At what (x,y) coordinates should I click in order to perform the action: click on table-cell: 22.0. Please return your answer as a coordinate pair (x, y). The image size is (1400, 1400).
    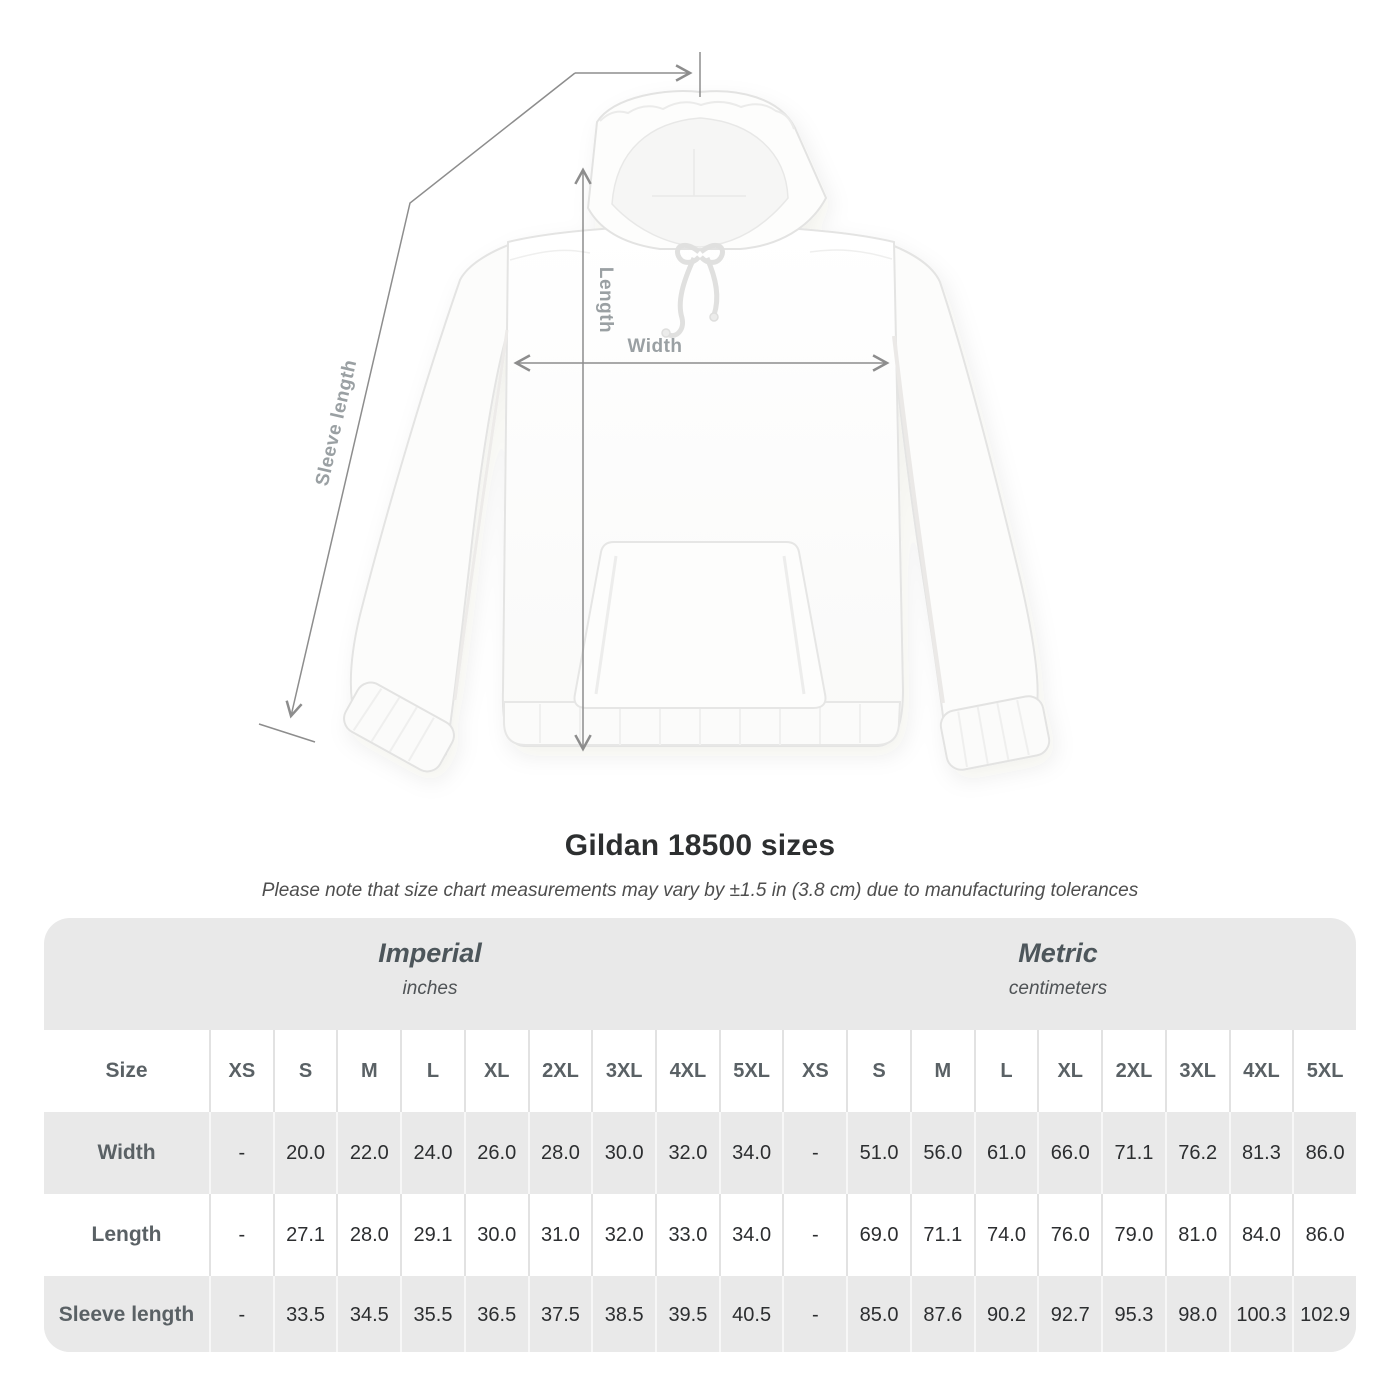
    Looking at the image, I should click on (368, 1153).